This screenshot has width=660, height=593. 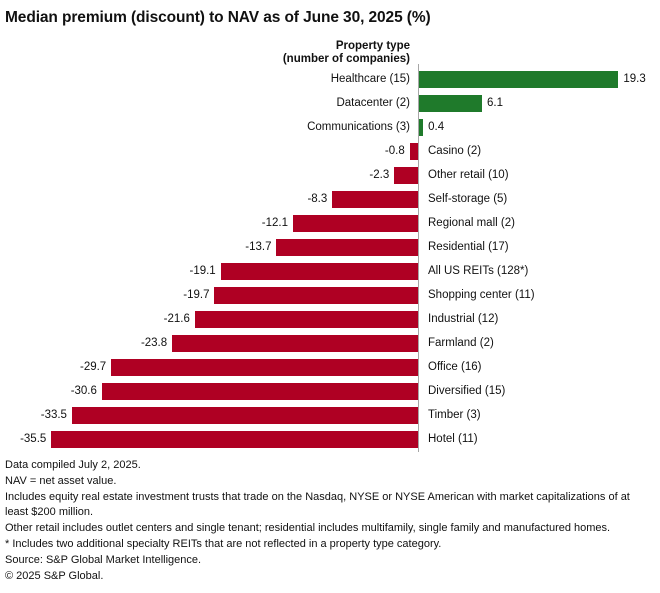 What do you see at coordinates (154, 343) in the screenshot?
I see `value-label: -23.8` at bounding box center [154, 343].